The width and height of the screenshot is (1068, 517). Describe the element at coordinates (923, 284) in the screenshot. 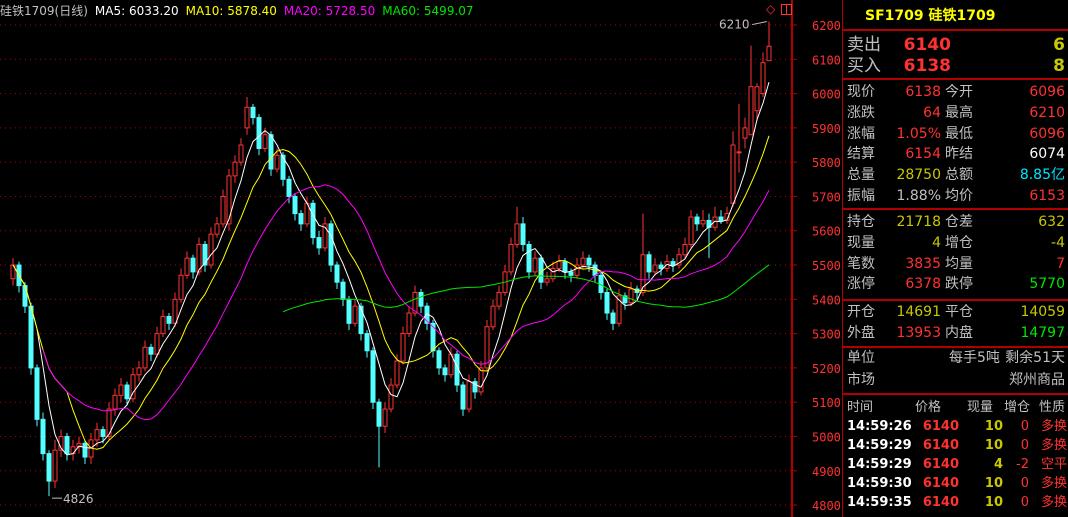

I see `stat-value: 6378` at that location.